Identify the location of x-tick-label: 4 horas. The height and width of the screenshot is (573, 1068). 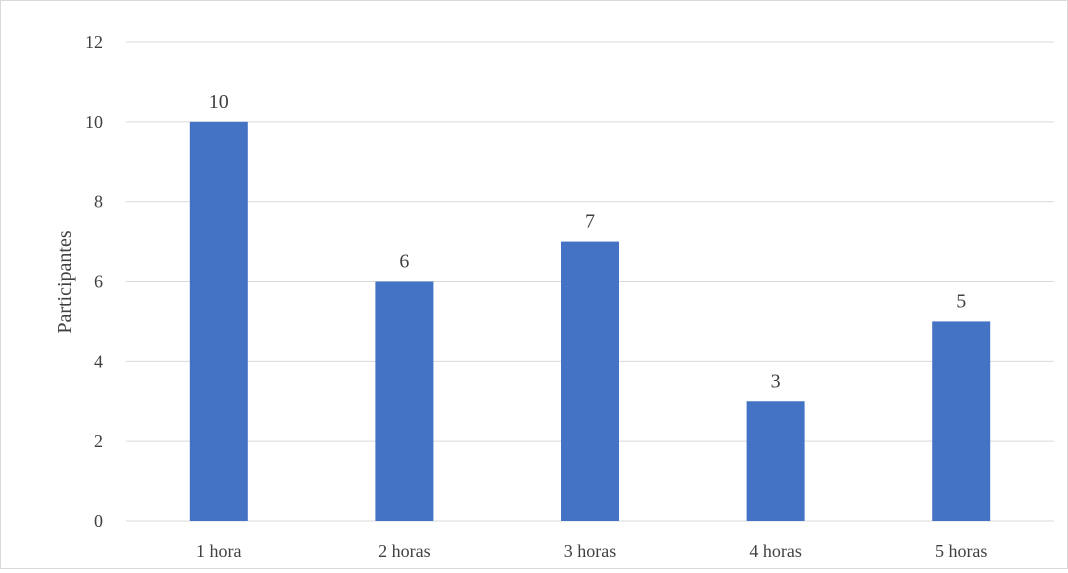
(775, 551).